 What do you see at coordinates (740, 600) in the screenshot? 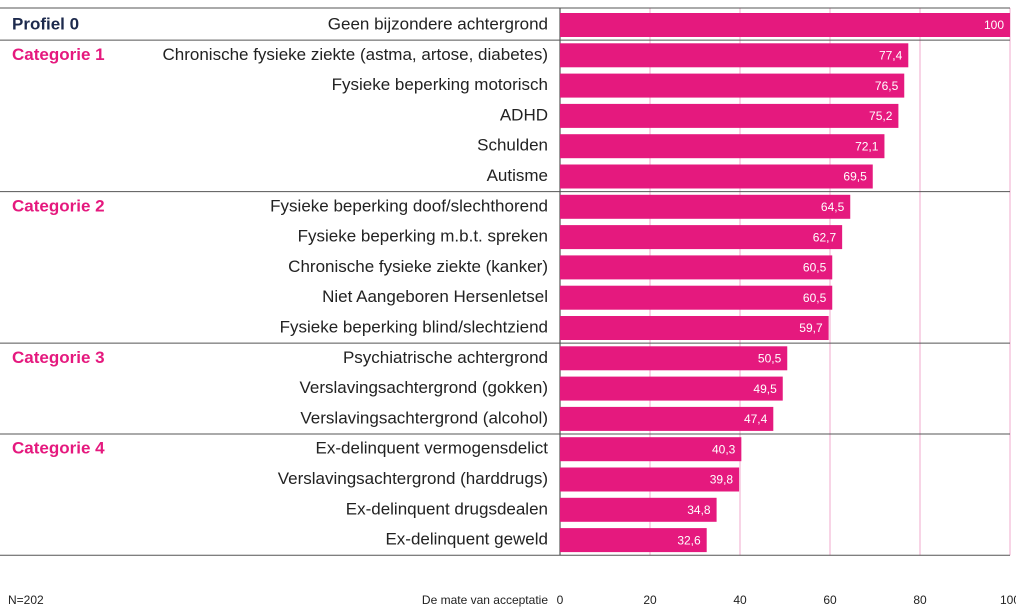
I see `x-tick-label: 40` at bounding box center [740, 600].